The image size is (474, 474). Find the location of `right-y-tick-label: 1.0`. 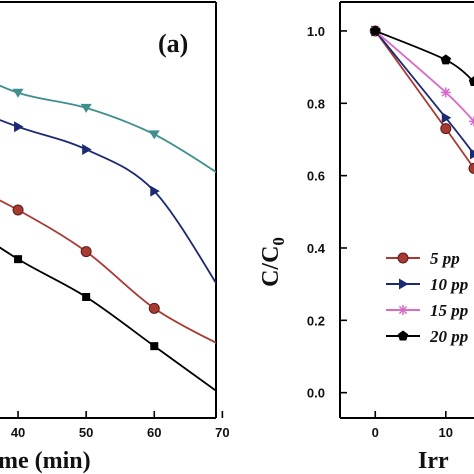

right-y-tick-label: 1.0 is located at coordinates (316, 31).